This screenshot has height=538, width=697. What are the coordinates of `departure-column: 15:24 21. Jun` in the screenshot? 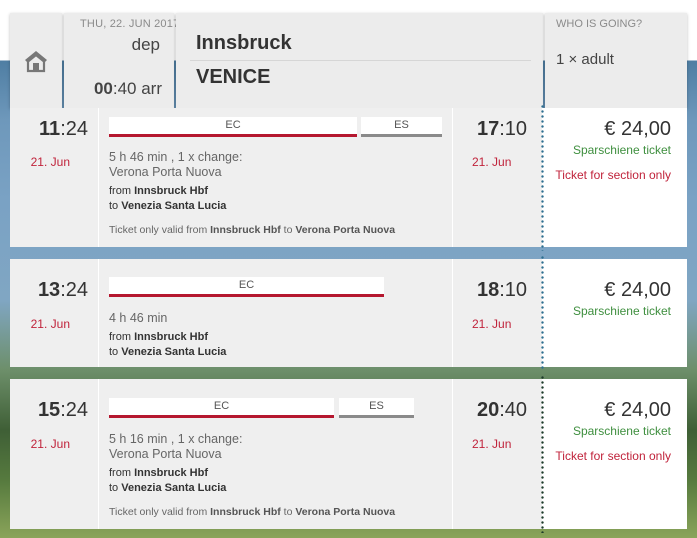 It's located at (54, 454).